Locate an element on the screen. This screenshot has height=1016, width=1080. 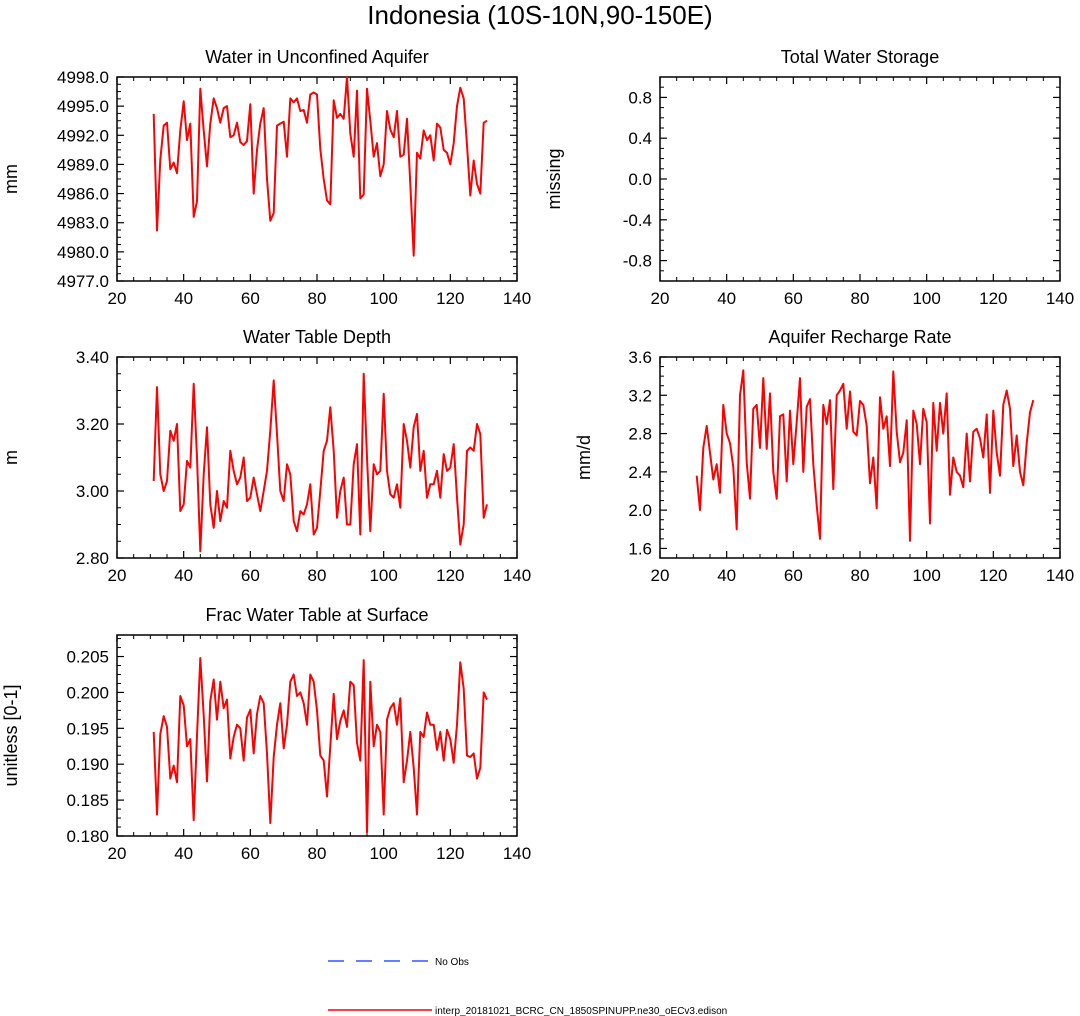
y-tick-label: 0.205 is located at coordinates (87, 657).